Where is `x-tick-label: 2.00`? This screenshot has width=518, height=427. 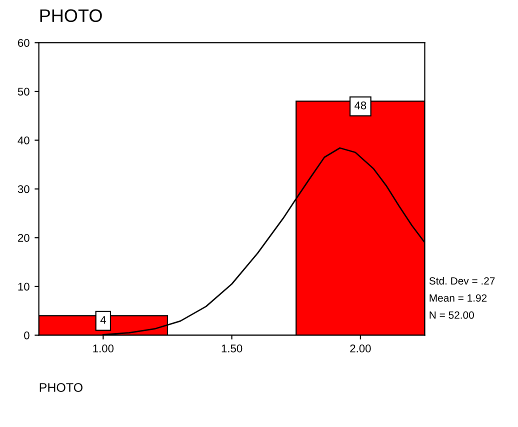 x-tick-label: 2.00 is located at coordinates (360, 348).